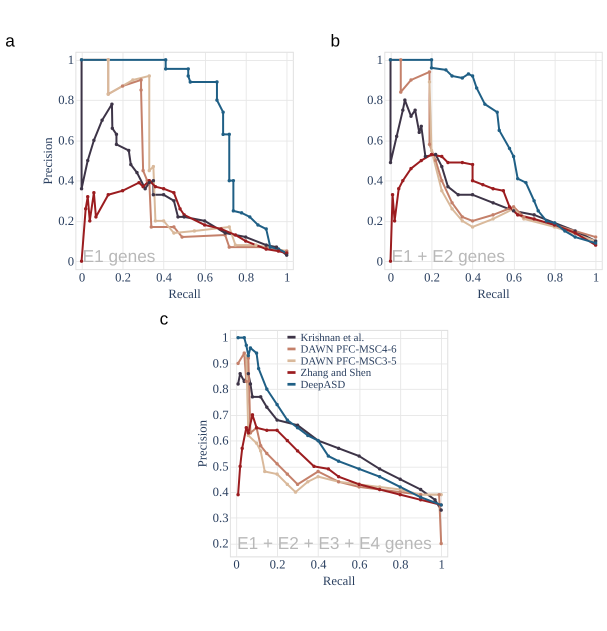 This screenshot has width=607, height=631. Describe the element at coordinates (335, 40) in the screenshot. I see `chart-title: b` at that location.